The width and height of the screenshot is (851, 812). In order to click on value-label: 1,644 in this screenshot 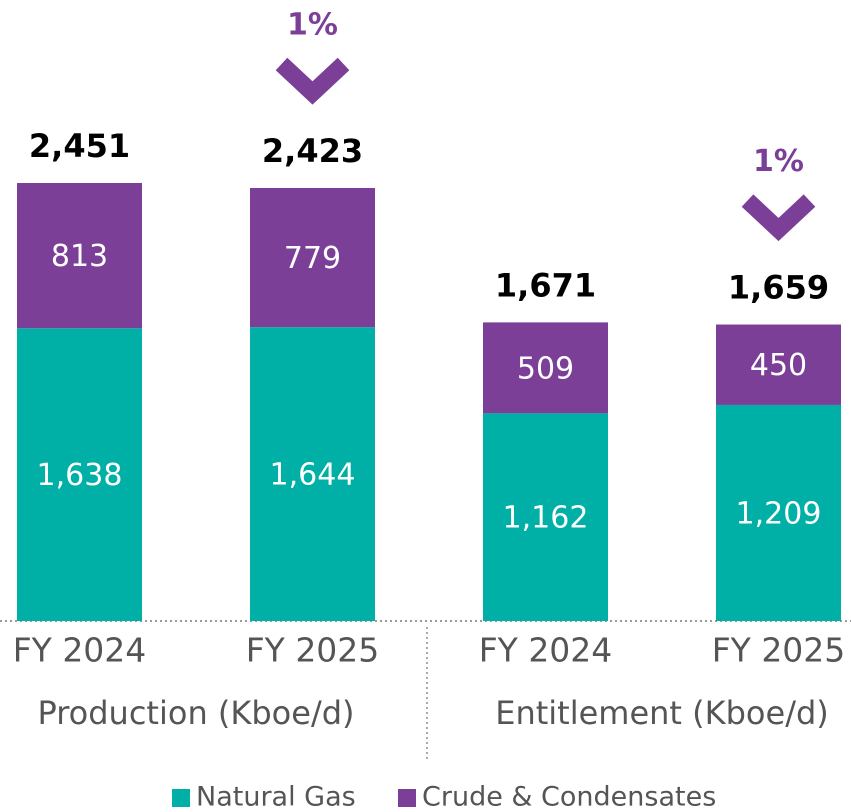, I will do `click(313, 475)`.